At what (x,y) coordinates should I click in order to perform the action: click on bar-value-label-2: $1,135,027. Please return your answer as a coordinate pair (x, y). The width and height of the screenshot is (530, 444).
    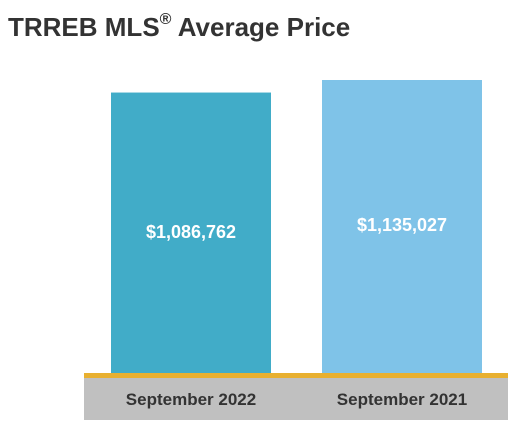
    Looking at the image, I should click on (402, 225).